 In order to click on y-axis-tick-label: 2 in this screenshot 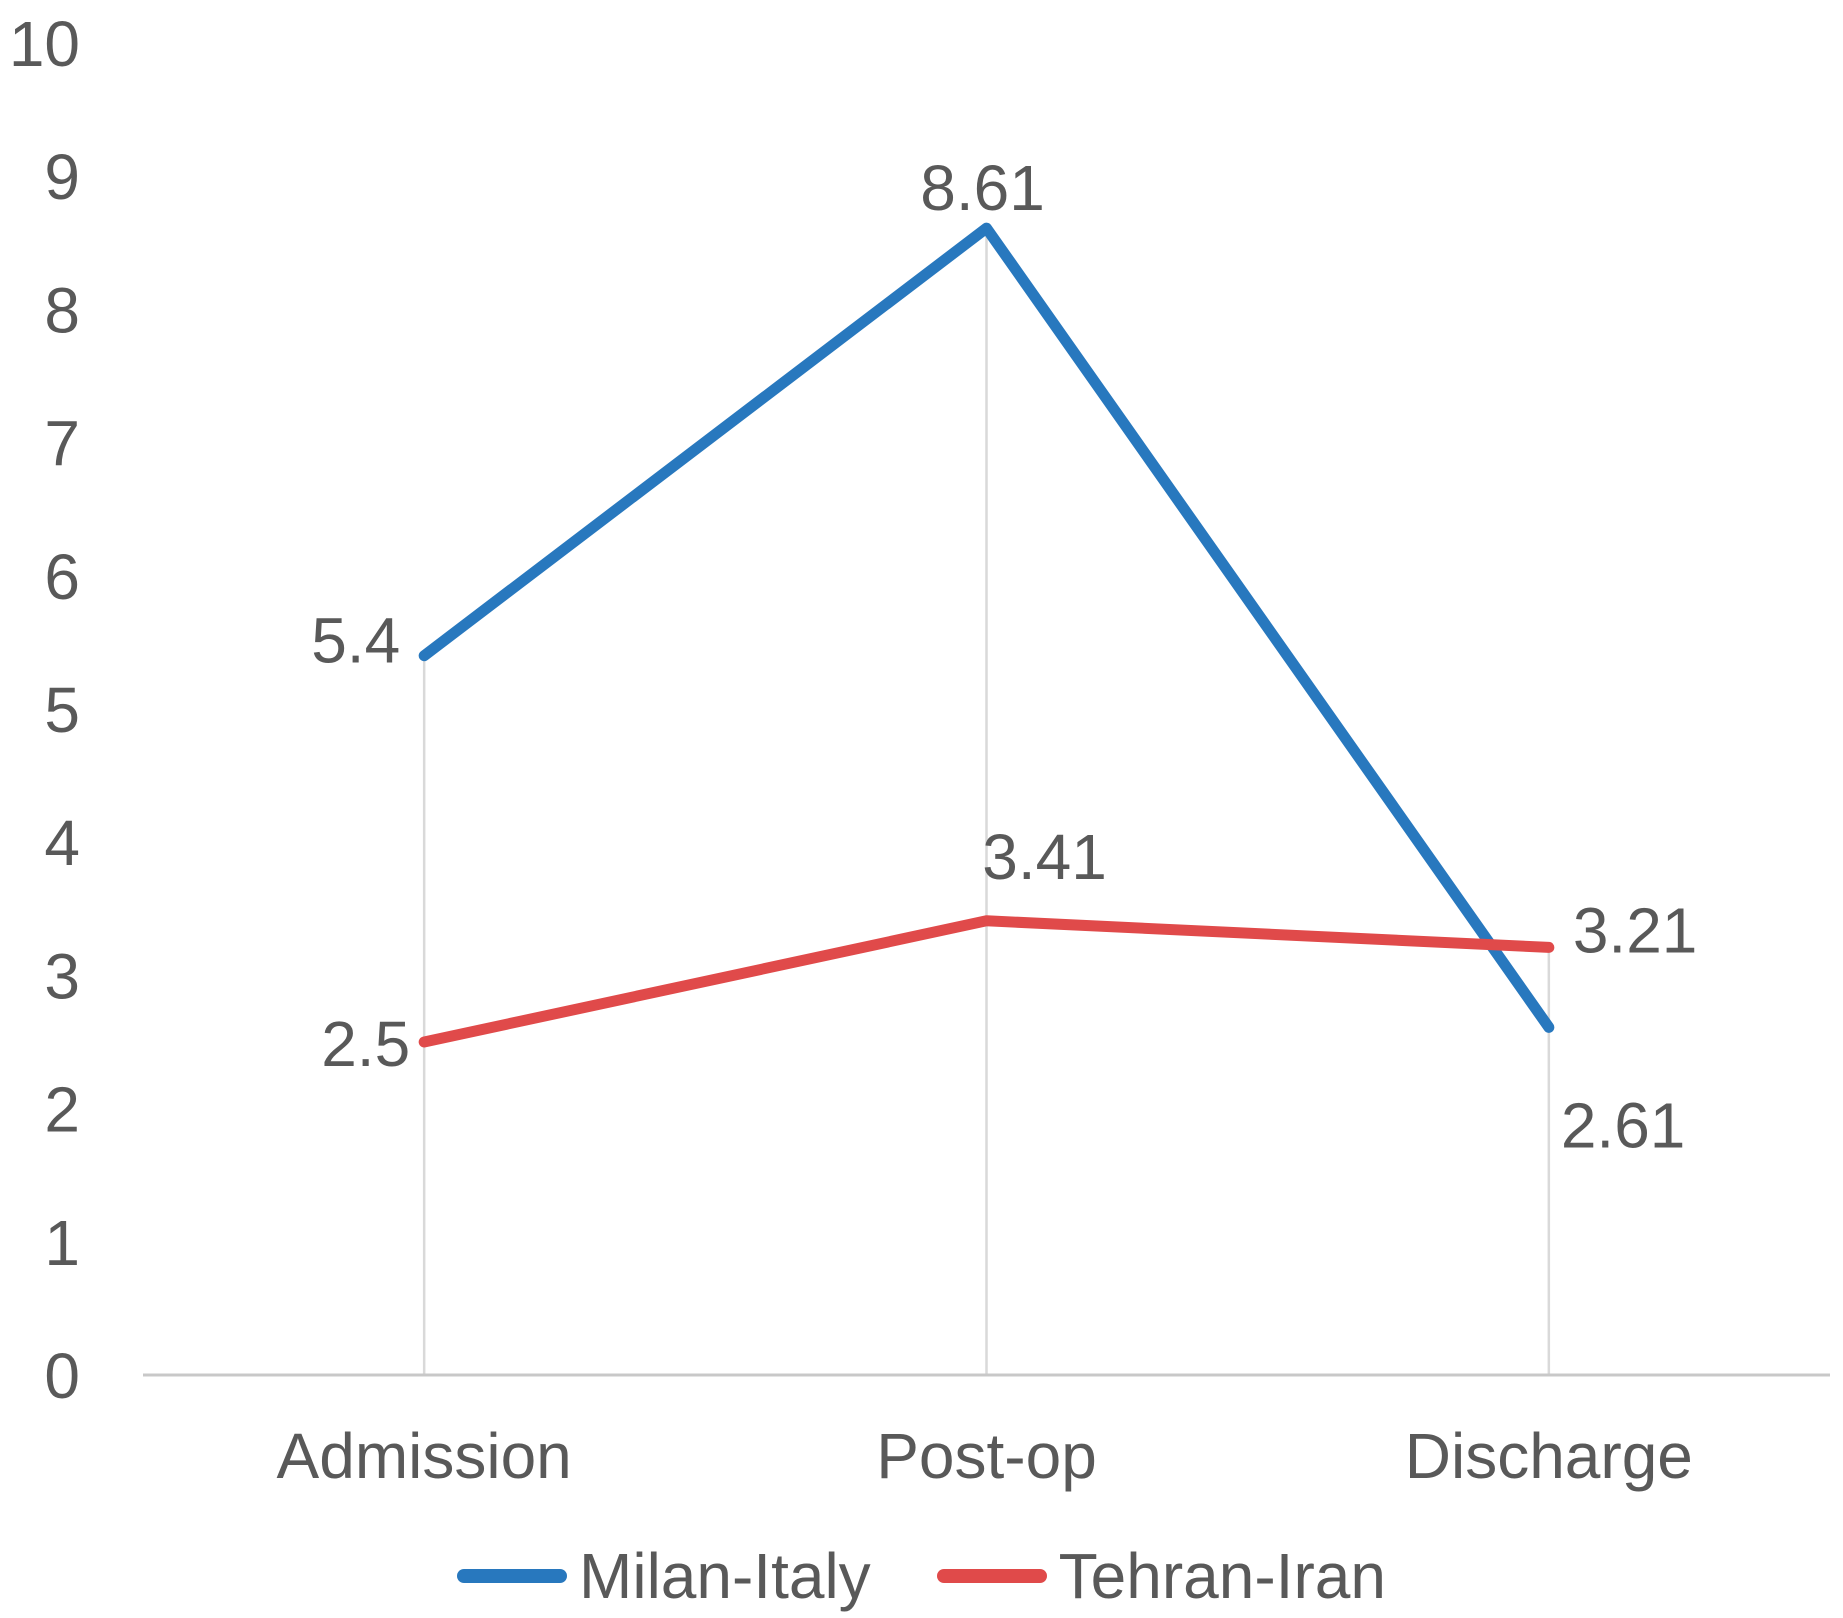, I will do `click(62, 1110)`.